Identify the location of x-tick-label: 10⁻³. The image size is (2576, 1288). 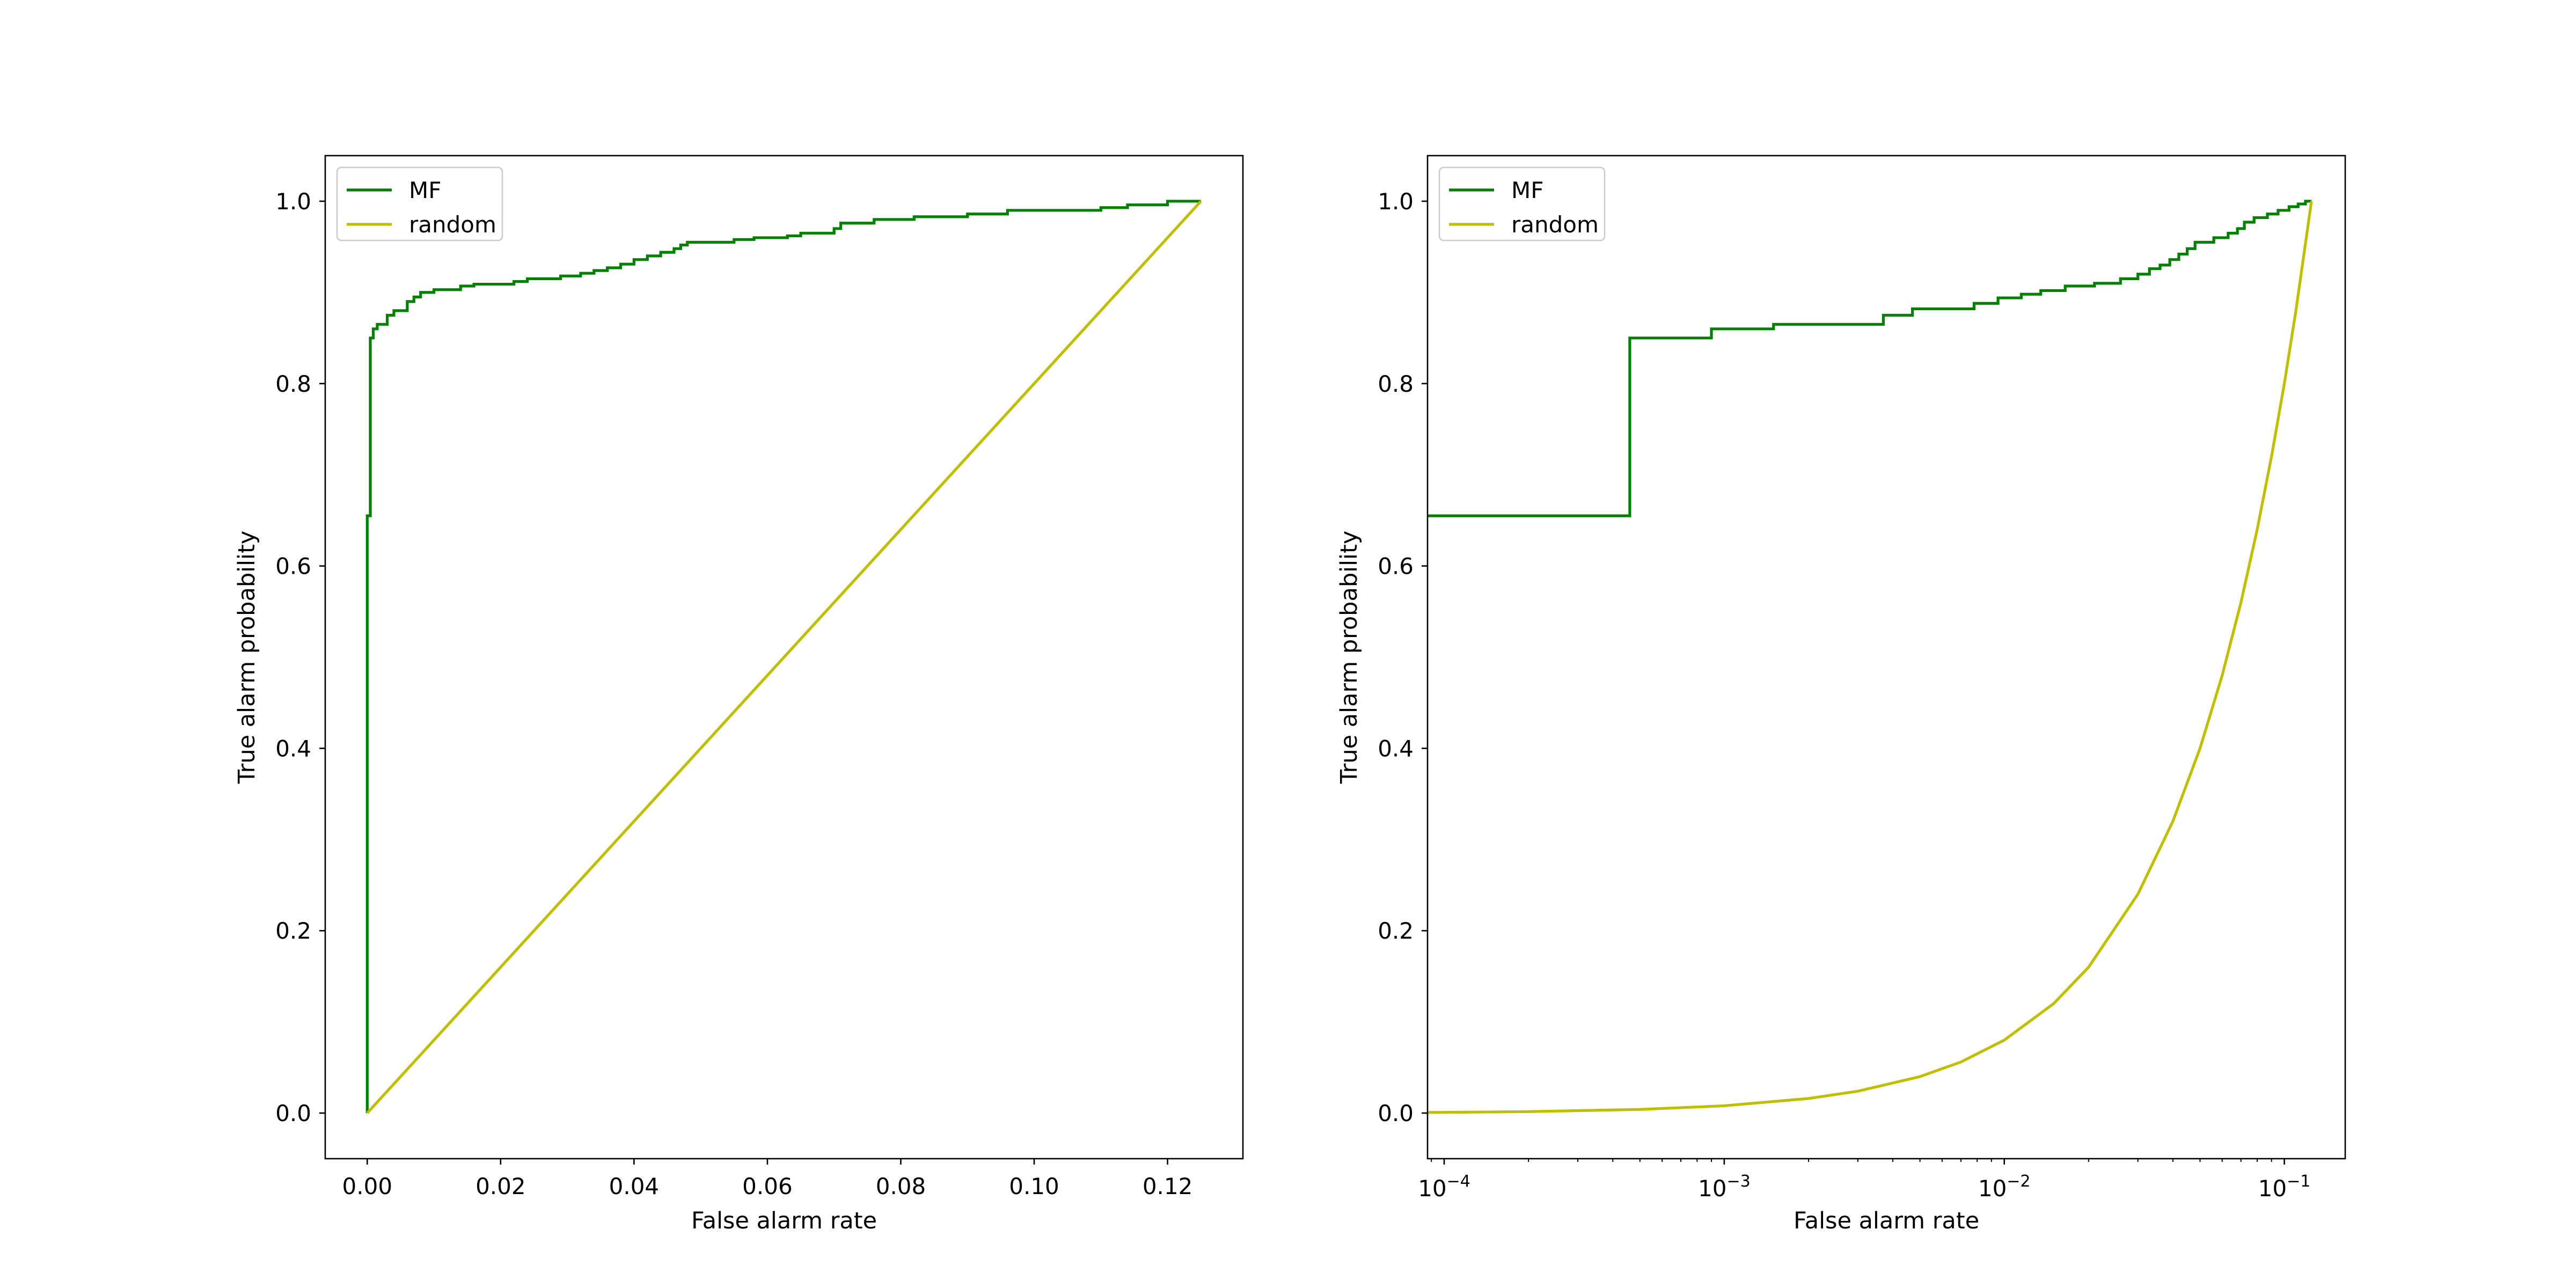
(1724, 1187).